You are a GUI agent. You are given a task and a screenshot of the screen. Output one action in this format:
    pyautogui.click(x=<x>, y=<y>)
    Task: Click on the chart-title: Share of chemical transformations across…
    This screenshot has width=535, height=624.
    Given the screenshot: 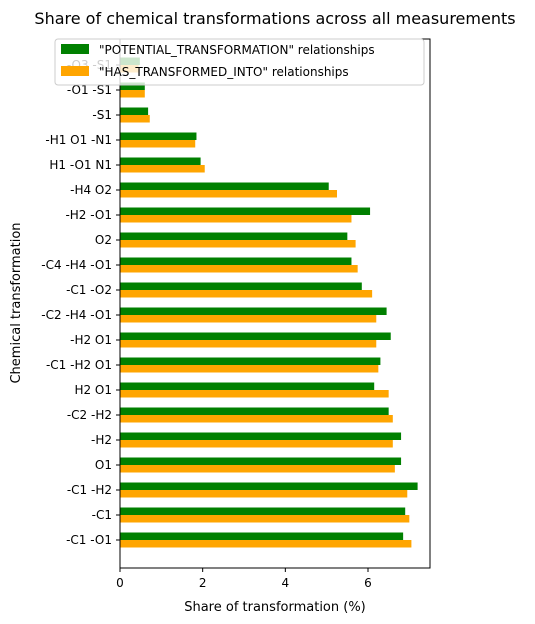 What is the action you would take?
    pyautogui.click(x=274, y=18)
    